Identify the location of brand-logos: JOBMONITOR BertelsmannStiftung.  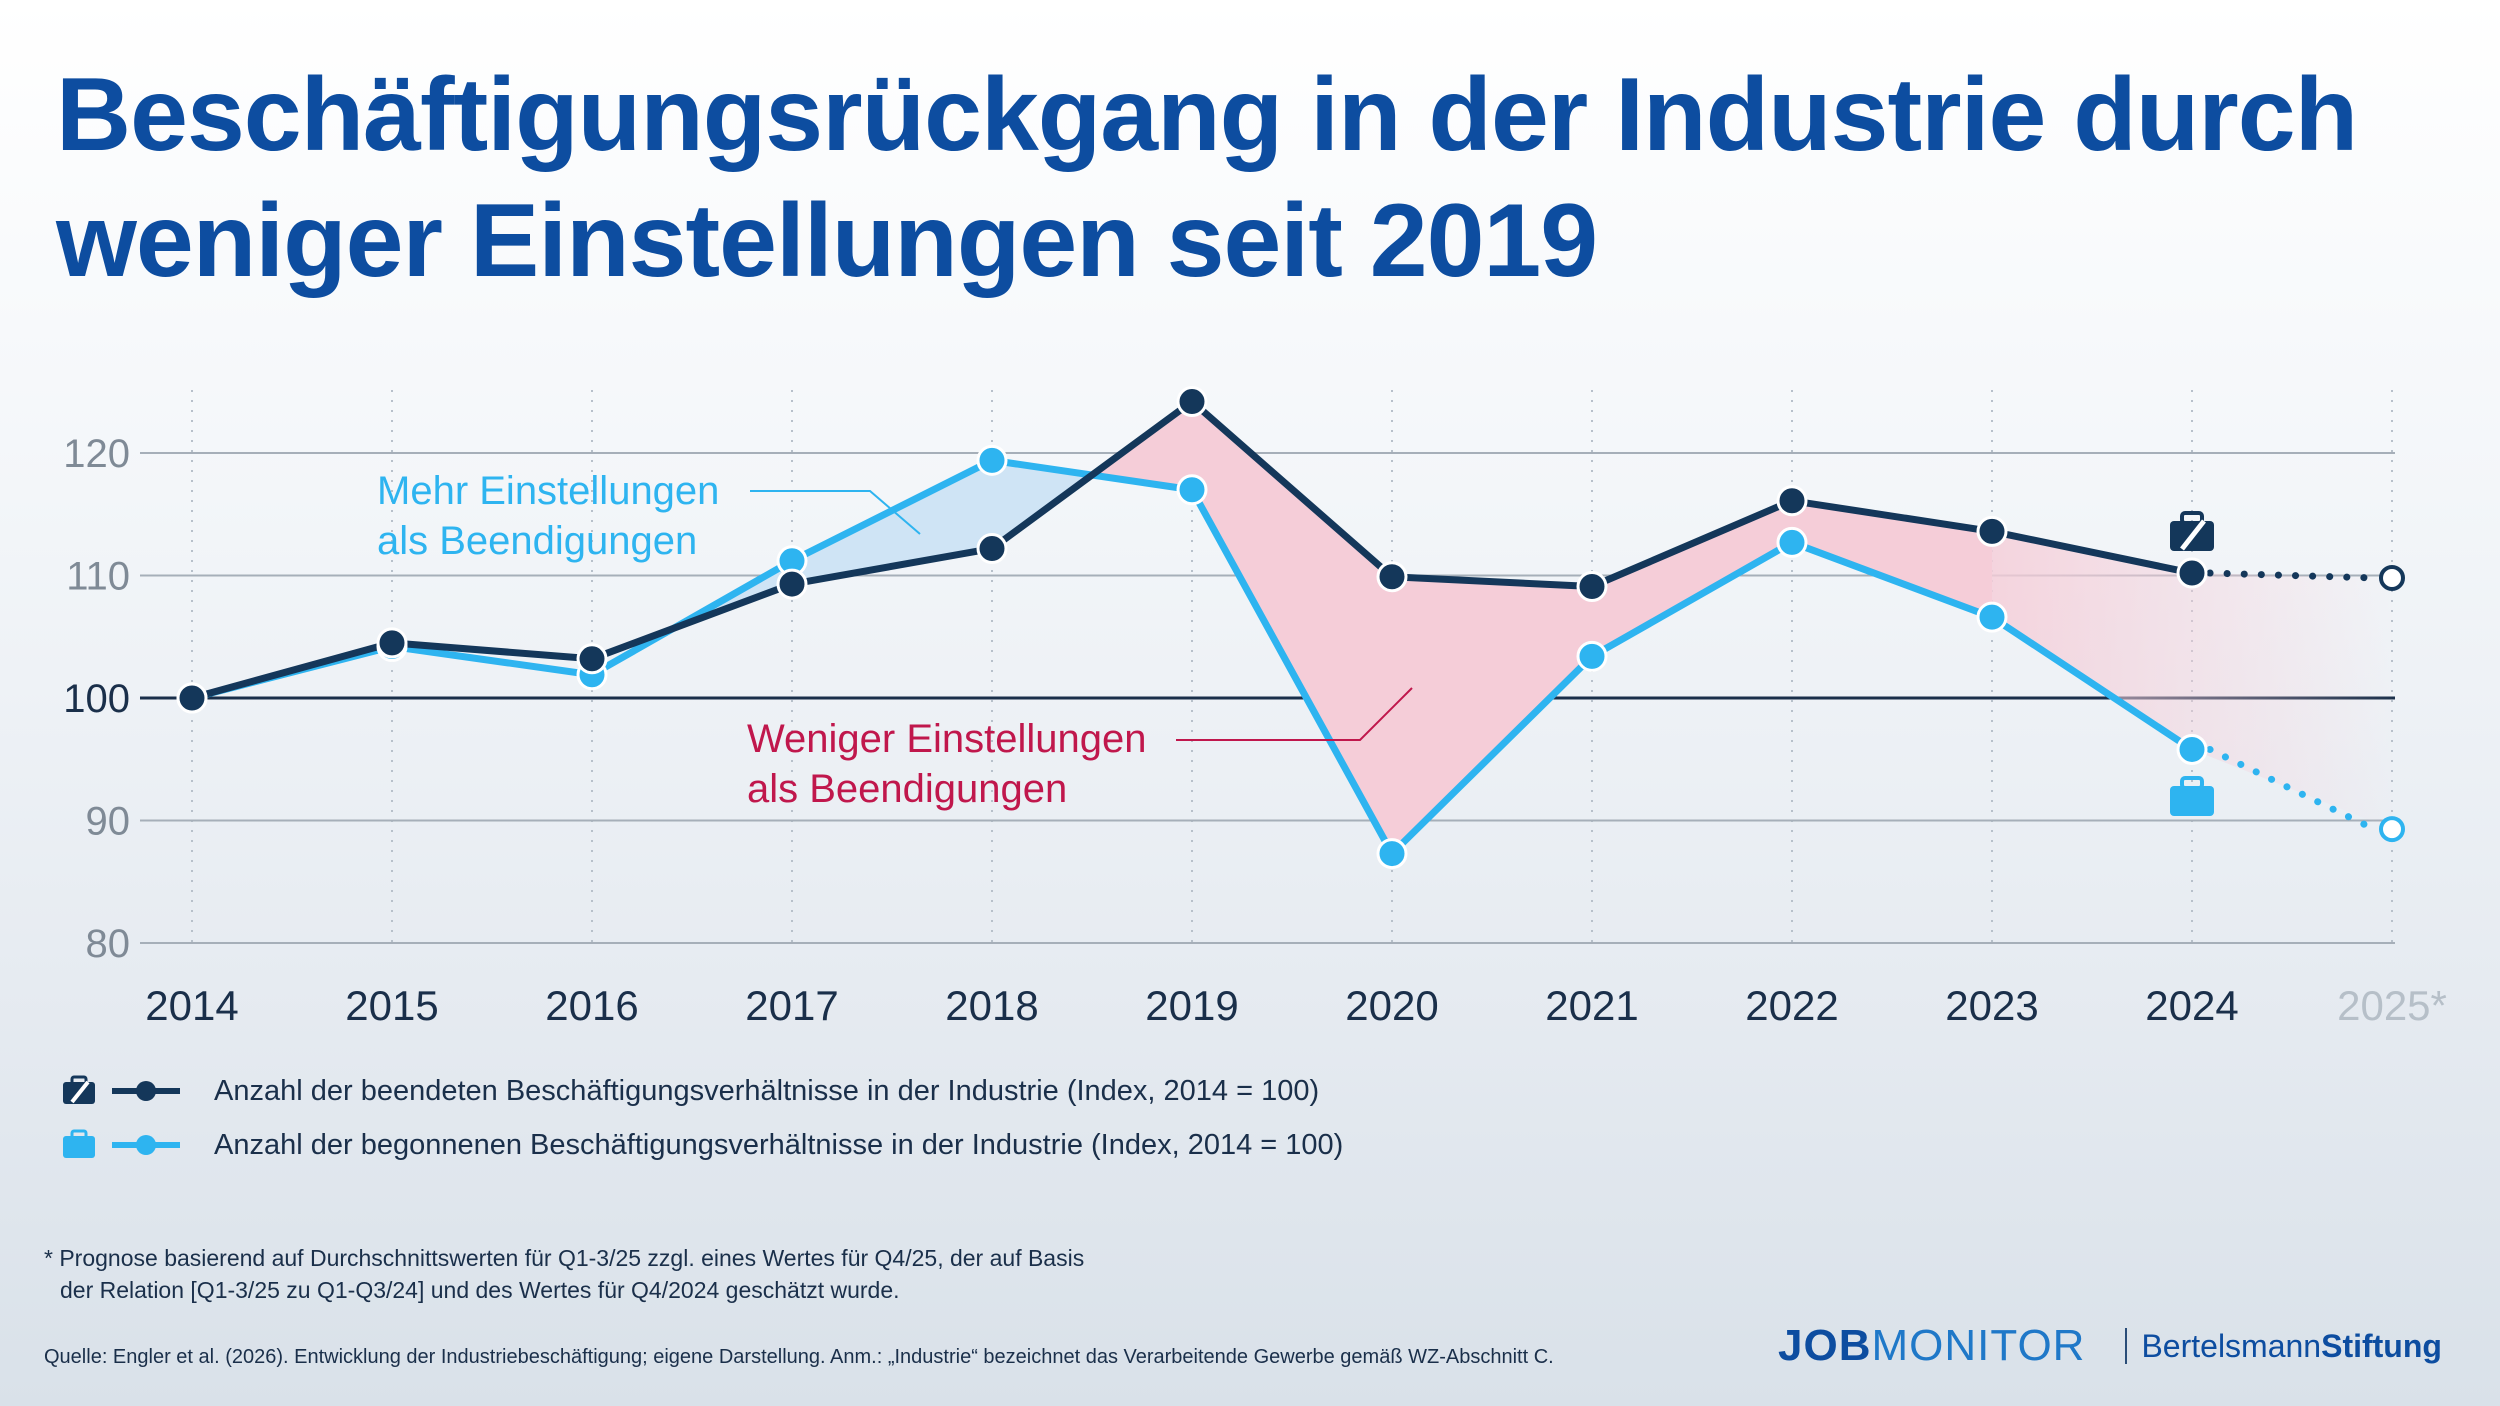
(2110, 1346).